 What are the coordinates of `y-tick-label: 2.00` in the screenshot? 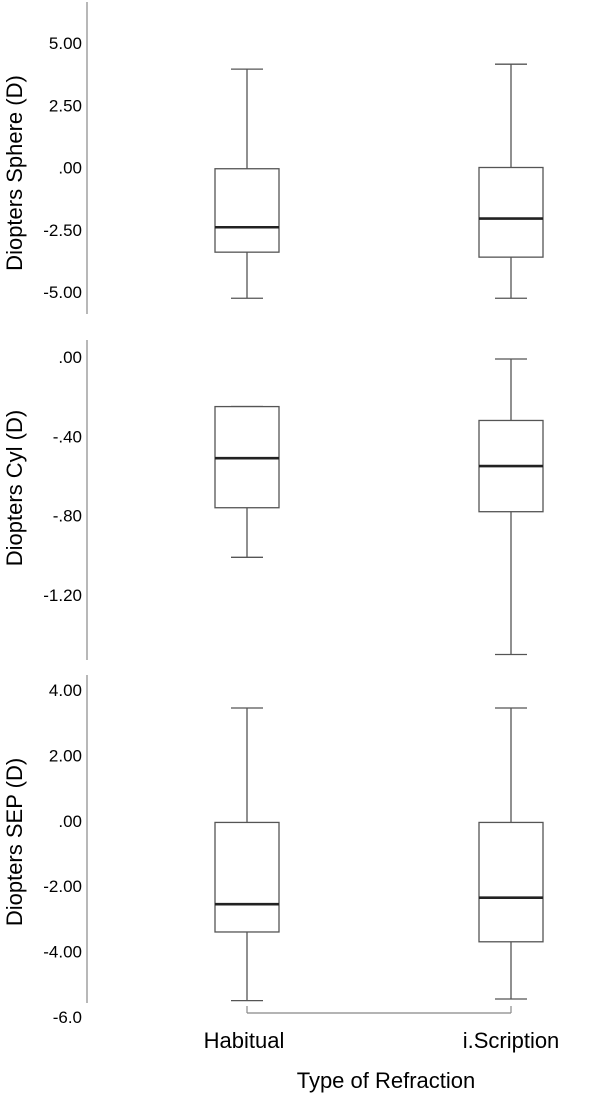 It's located at (65, 755).